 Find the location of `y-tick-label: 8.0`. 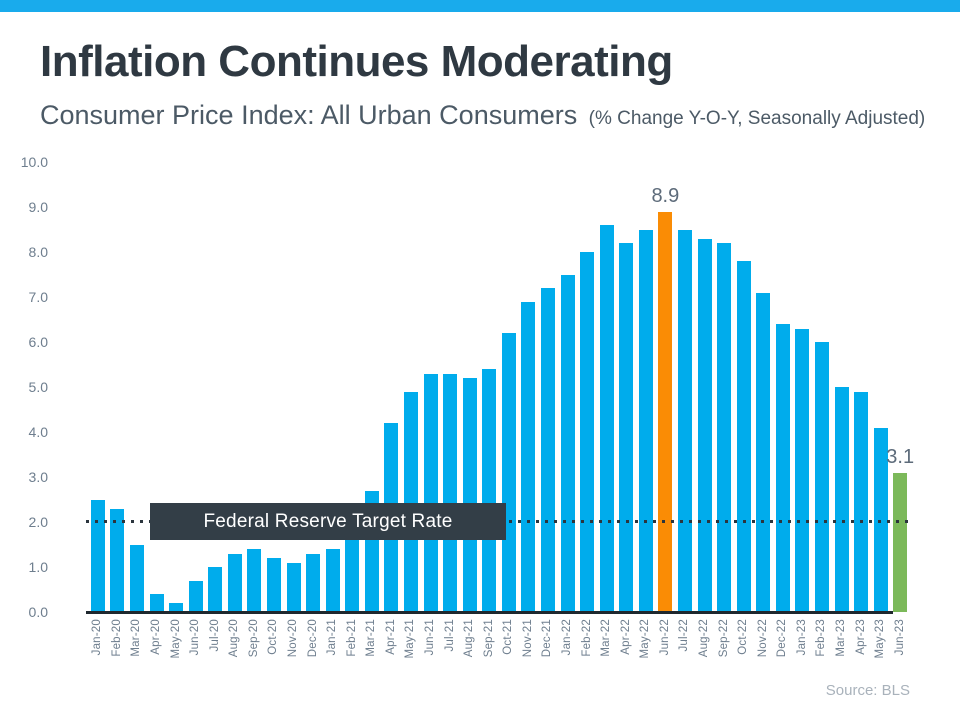

y-tick-label: 8.0 is located at coordinates (38, 252).